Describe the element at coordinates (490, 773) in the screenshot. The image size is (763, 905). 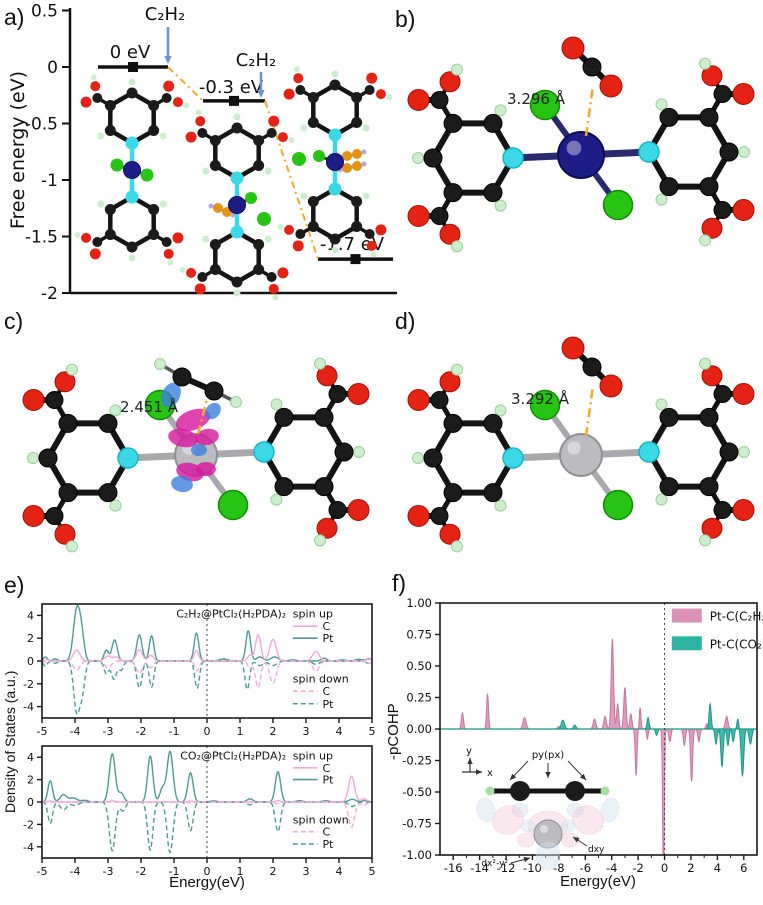
I see `inset-axis-x-label: x` at that location.